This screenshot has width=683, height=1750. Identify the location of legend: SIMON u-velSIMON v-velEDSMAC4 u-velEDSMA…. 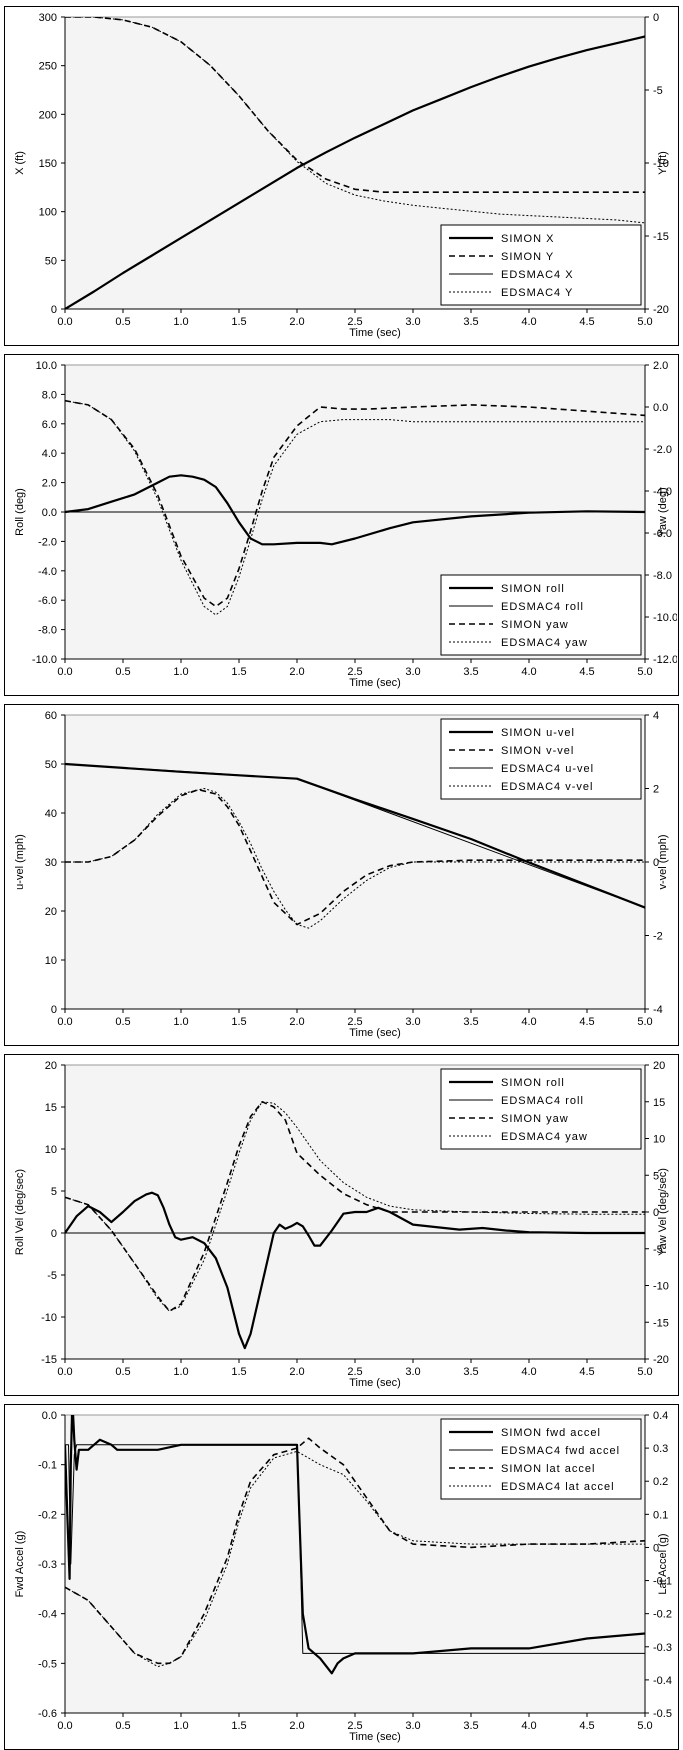
(541, 759).